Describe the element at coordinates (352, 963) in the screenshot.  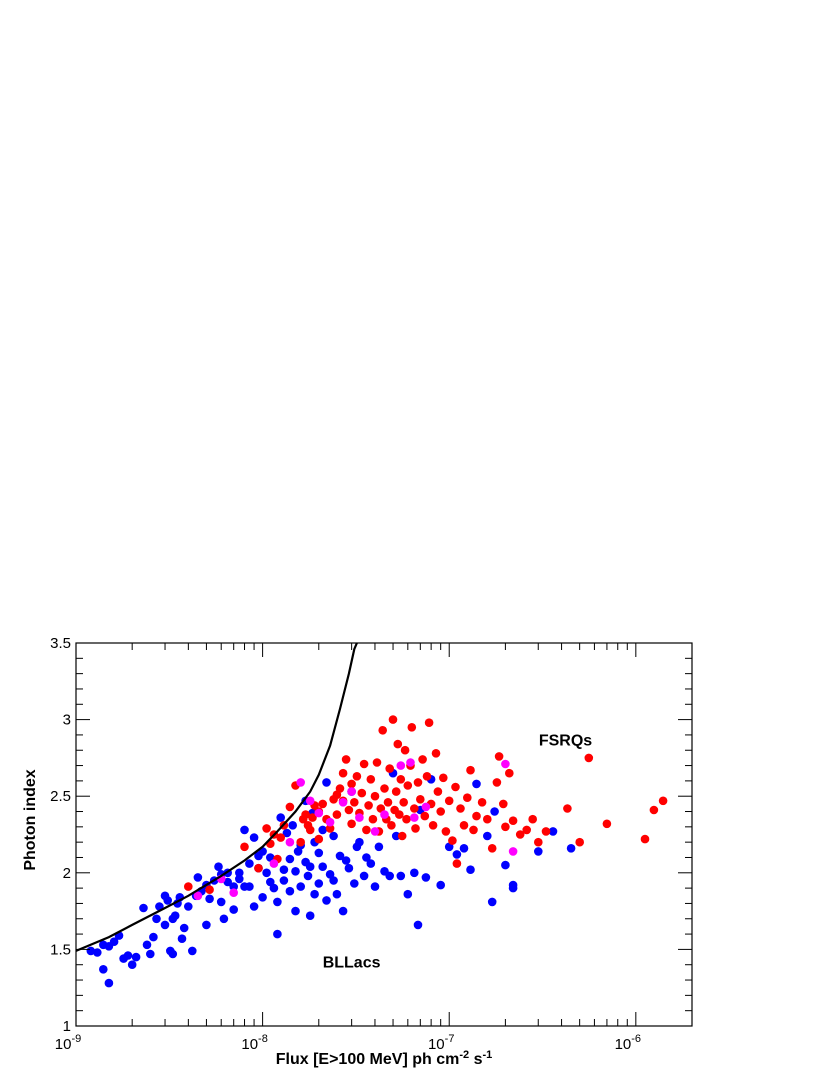
I see `bllac-annotation: BLLacs` at that location.